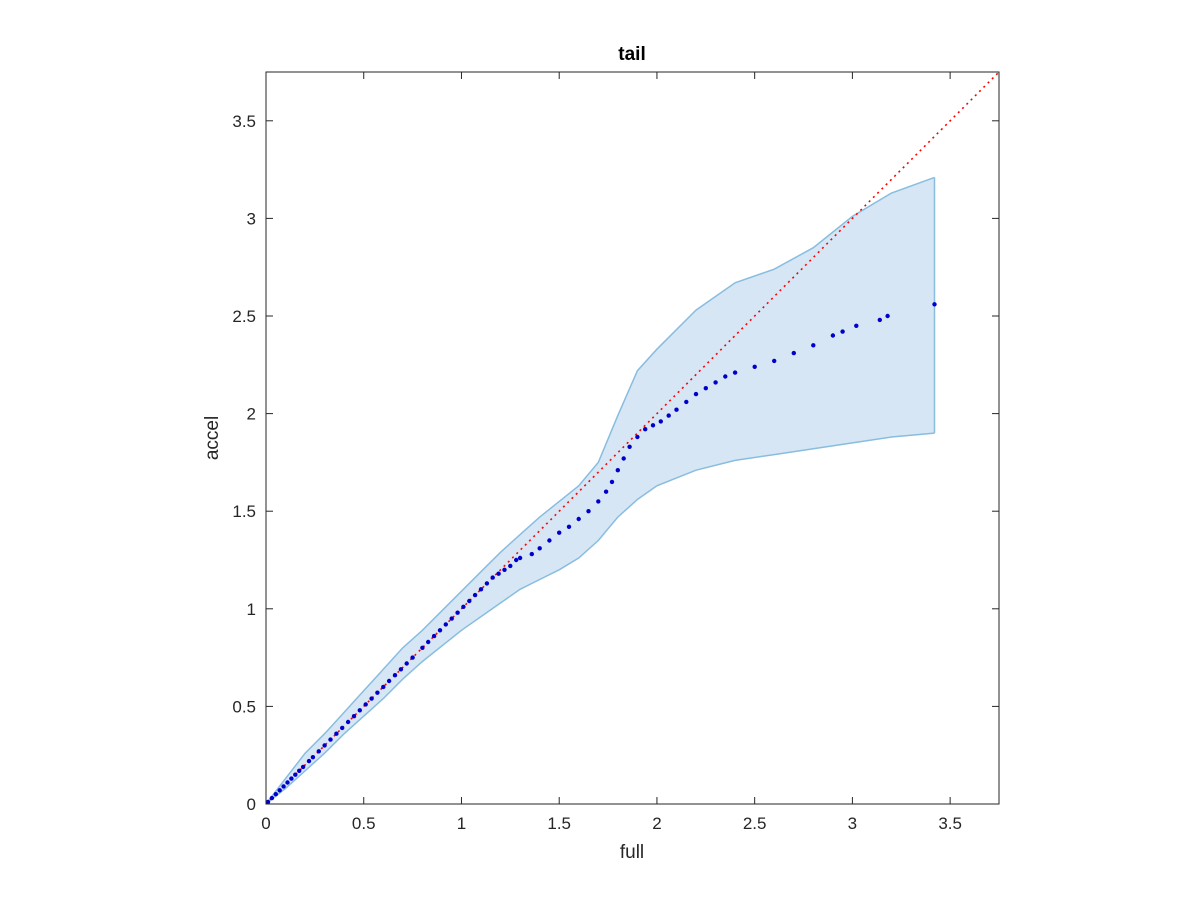  I want to click on chart-title: tail, so click(631, 54).